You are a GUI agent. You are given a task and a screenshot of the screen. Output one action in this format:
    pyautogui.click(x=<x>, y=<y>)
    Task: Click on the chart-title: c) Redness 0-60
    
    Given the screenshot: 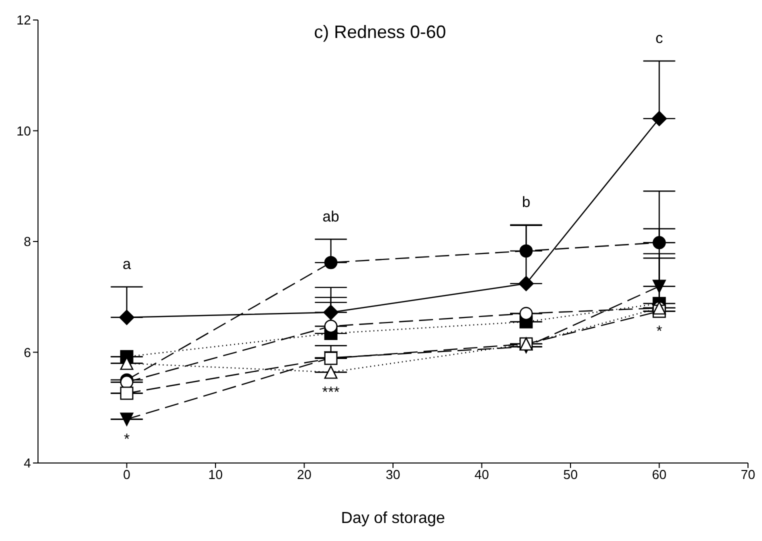 What is the action you would take?
    pyautogui.click(x=380, y=32)
    